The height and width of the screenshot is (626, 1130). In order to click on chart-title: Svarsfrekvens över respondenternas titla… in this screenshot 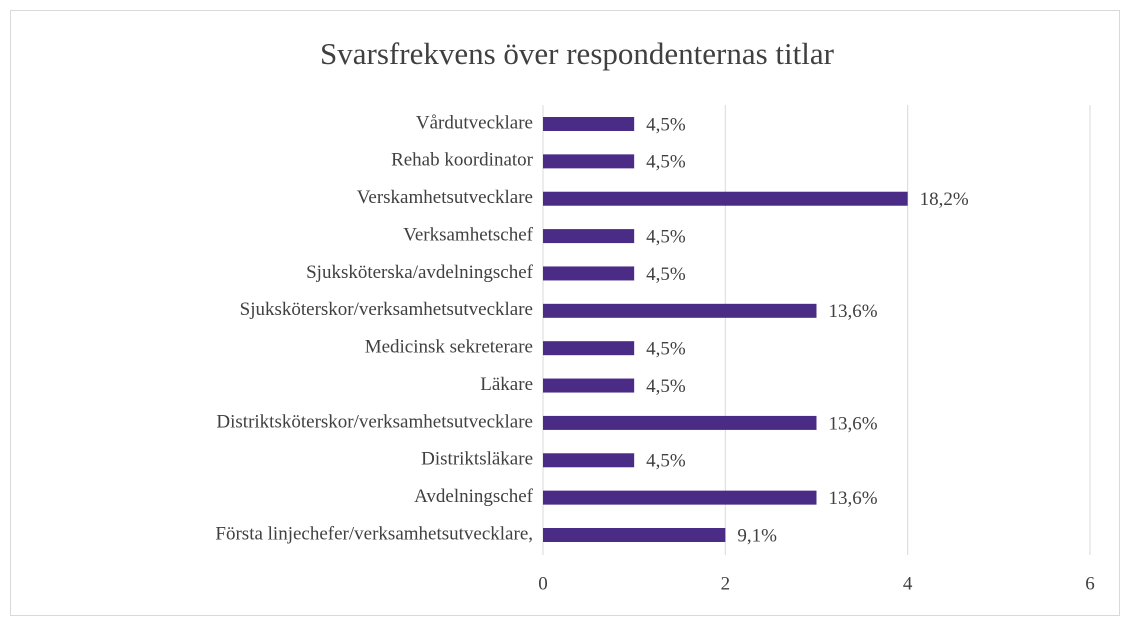, I will do `click(577, 53)`.